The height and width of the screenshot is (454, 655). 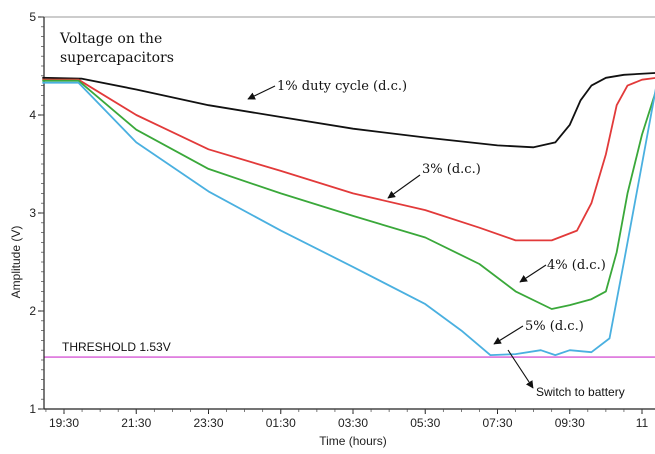 I want to click on arrow-1pct, so click(x=261, y=92).